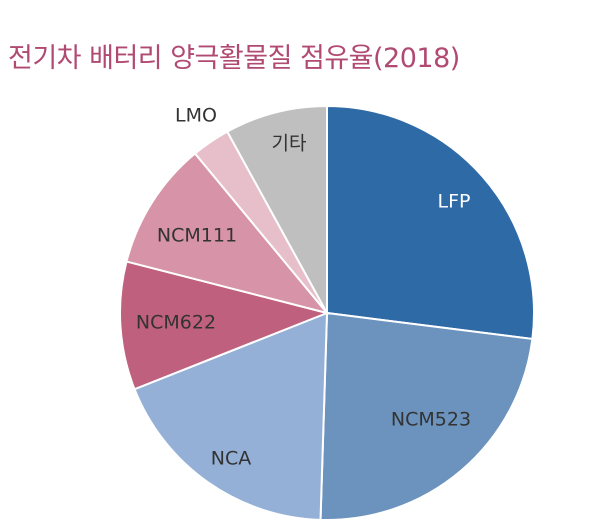 The image size is (614, 529). Describe the element at coordinates (234, 58) in the screenshot. I see `chart-title: 전기차 배터리 양극활물질 점유율(2018)` at that location.